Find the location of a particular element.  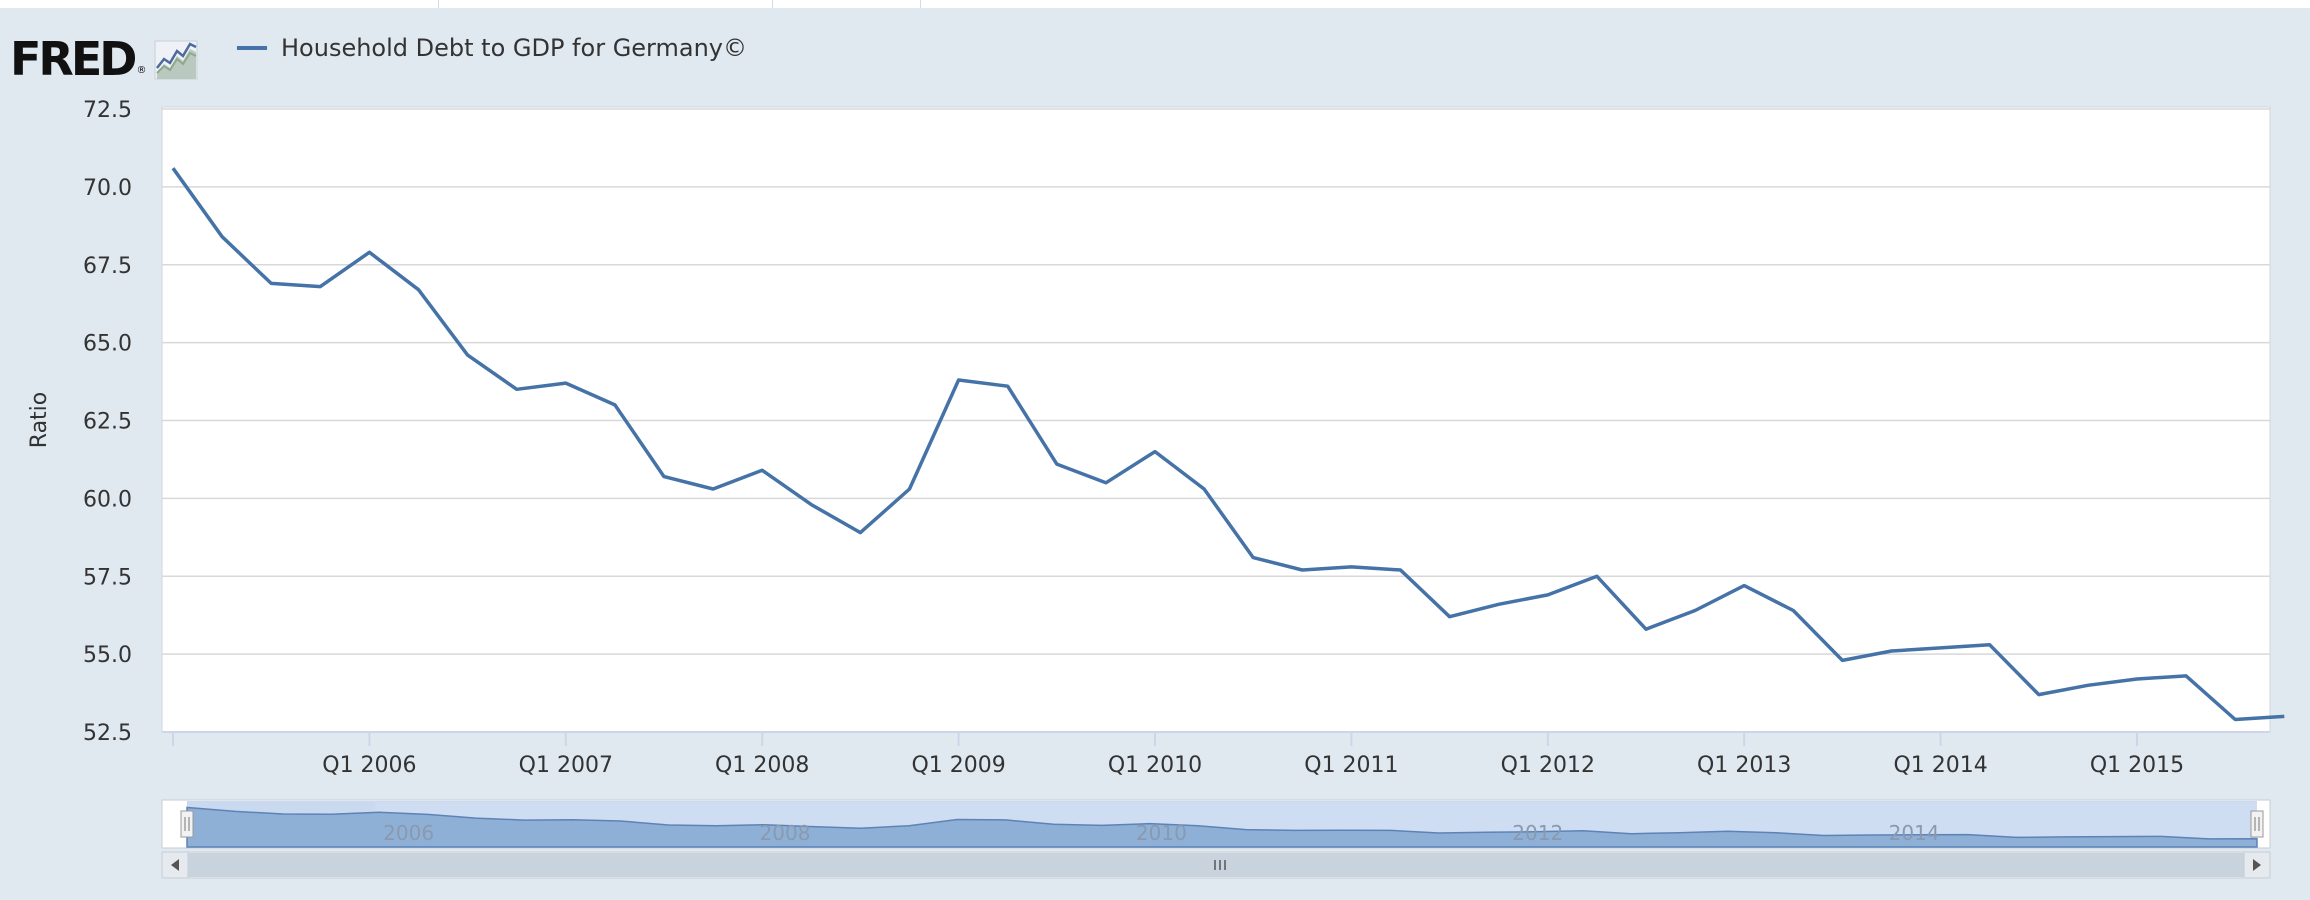

navigator-year-label: 2012 is located at coordinates (1537, 833).